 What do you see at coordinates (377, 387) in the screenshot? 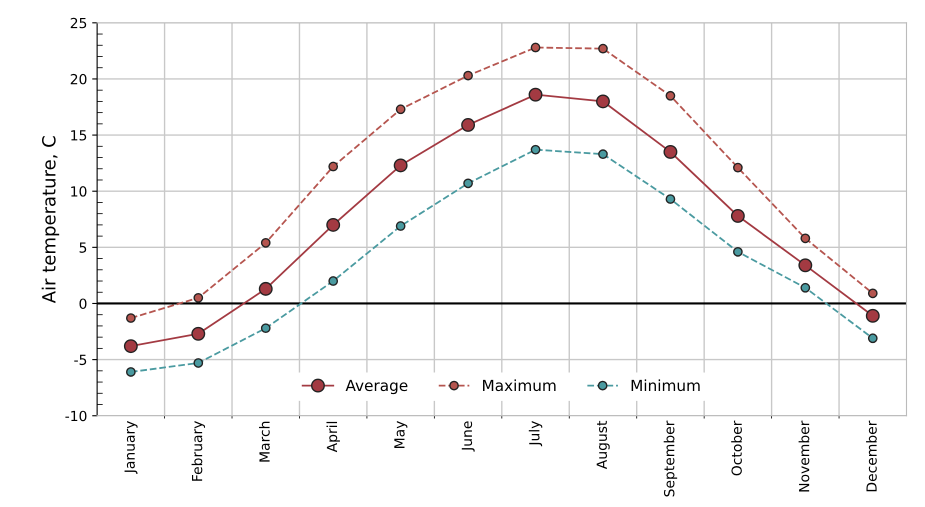
I see `legend-label: Average` at bounding box center [377, 387].